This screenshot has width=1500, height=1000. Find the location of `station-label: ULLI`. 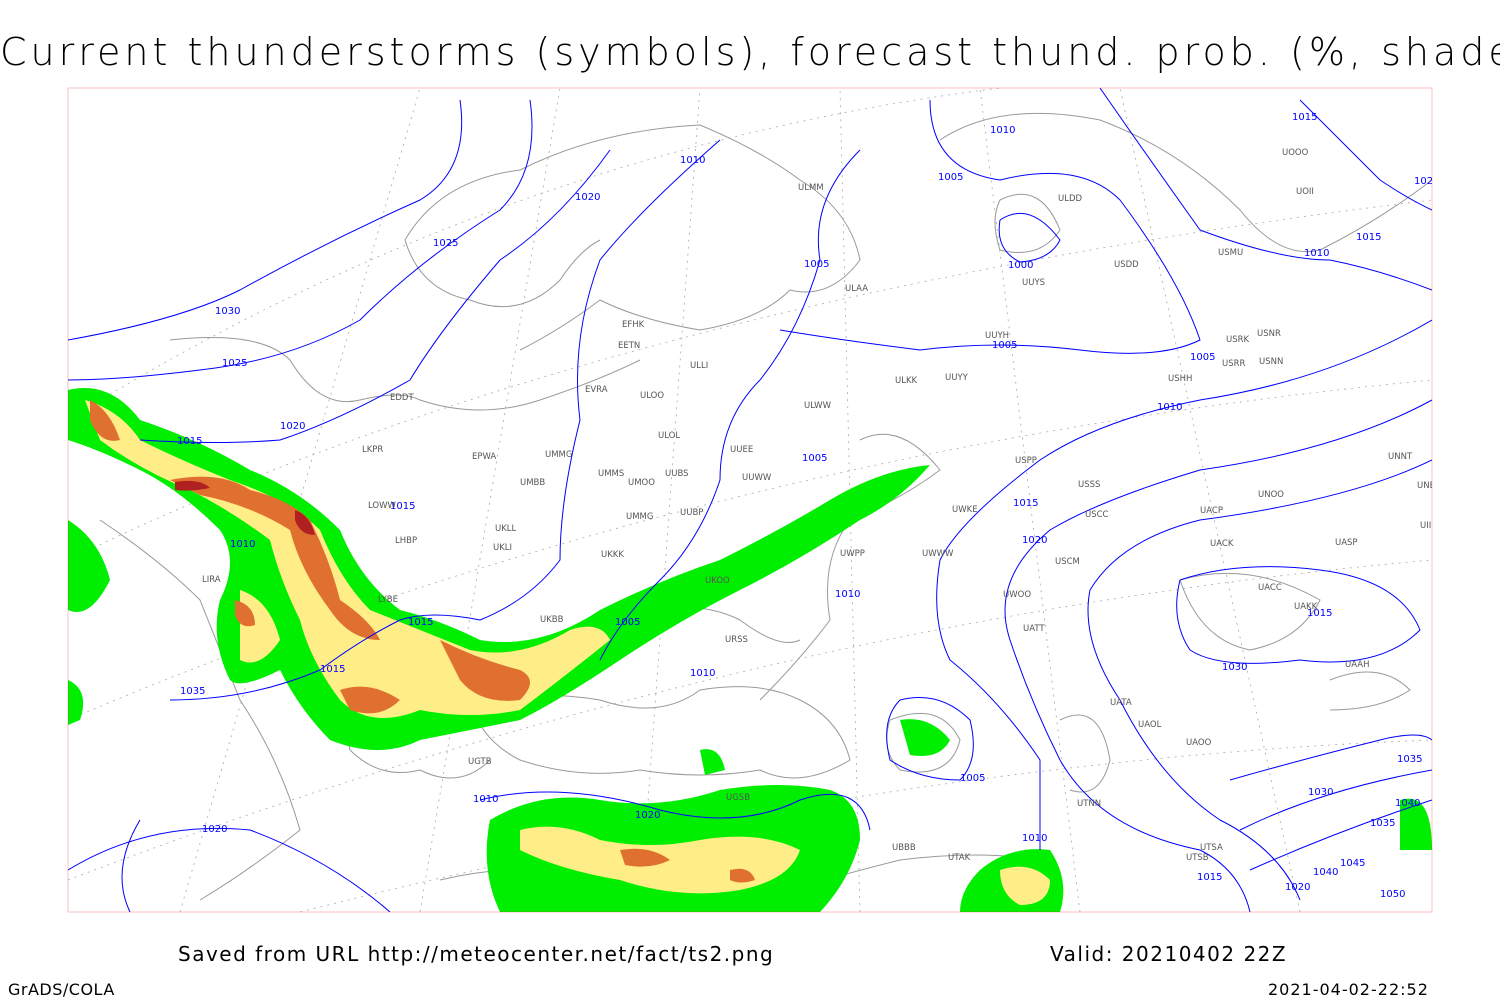

station-label: ULLI is located at coordinates (699, 366).